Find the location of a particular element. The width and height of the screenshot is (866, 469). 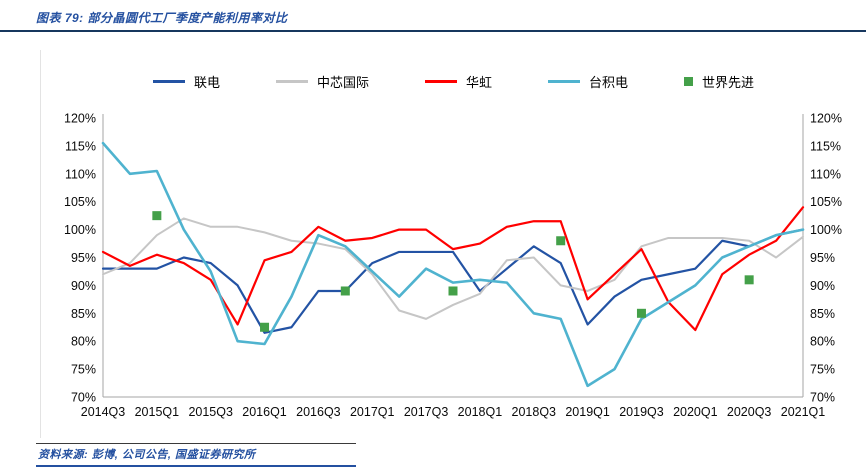

y-tick-label-right: 120% is located at coordinates (826, 119).